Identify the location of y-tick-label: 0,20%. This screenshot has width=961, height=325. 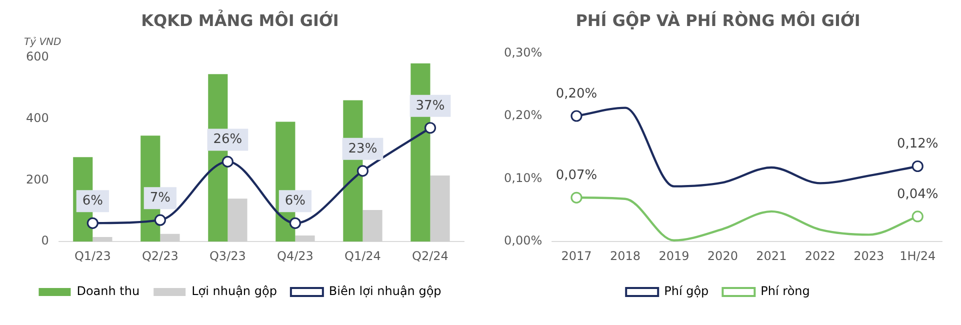
(523, 115).